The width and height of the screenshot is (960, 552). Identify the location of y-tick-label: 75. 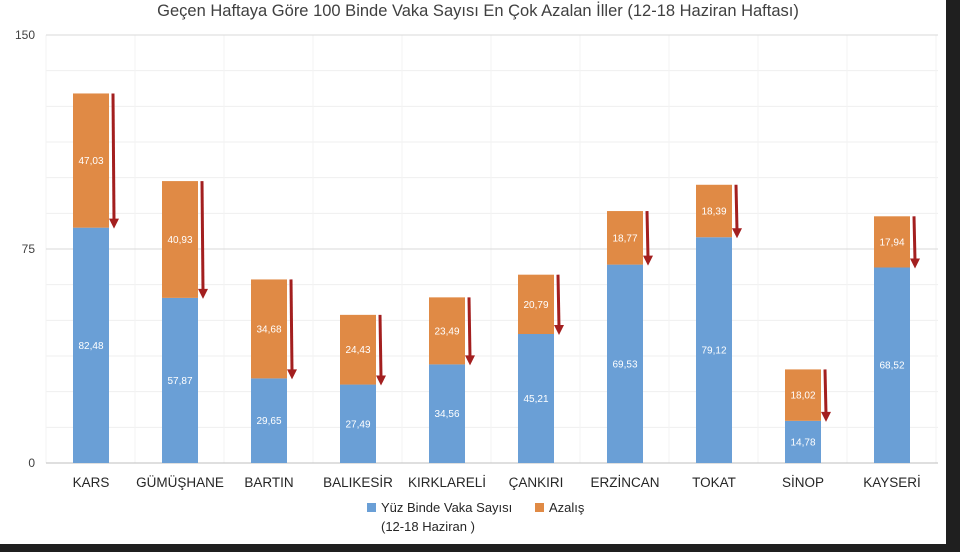
(29, 249).